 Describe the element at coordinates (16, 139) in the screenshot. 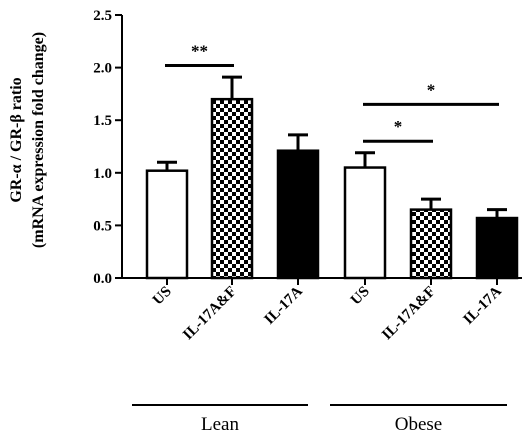

I see `y-axis-title-line-1: GR-α / GR-β ratio` at that location.